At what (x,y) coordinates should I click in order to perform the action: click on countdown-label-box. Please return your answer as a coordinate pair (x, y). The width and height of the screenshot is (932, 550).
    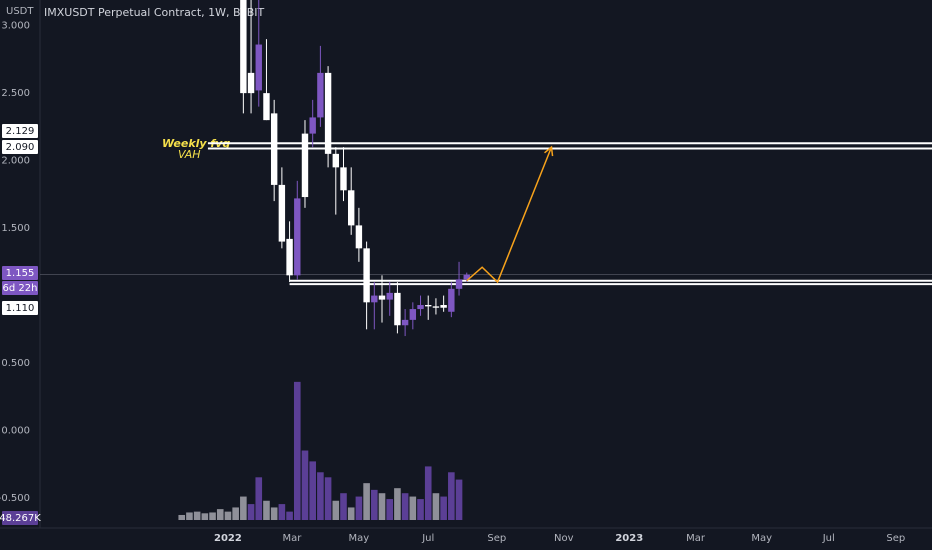
    Looking at the image, I should click on (20, 288).